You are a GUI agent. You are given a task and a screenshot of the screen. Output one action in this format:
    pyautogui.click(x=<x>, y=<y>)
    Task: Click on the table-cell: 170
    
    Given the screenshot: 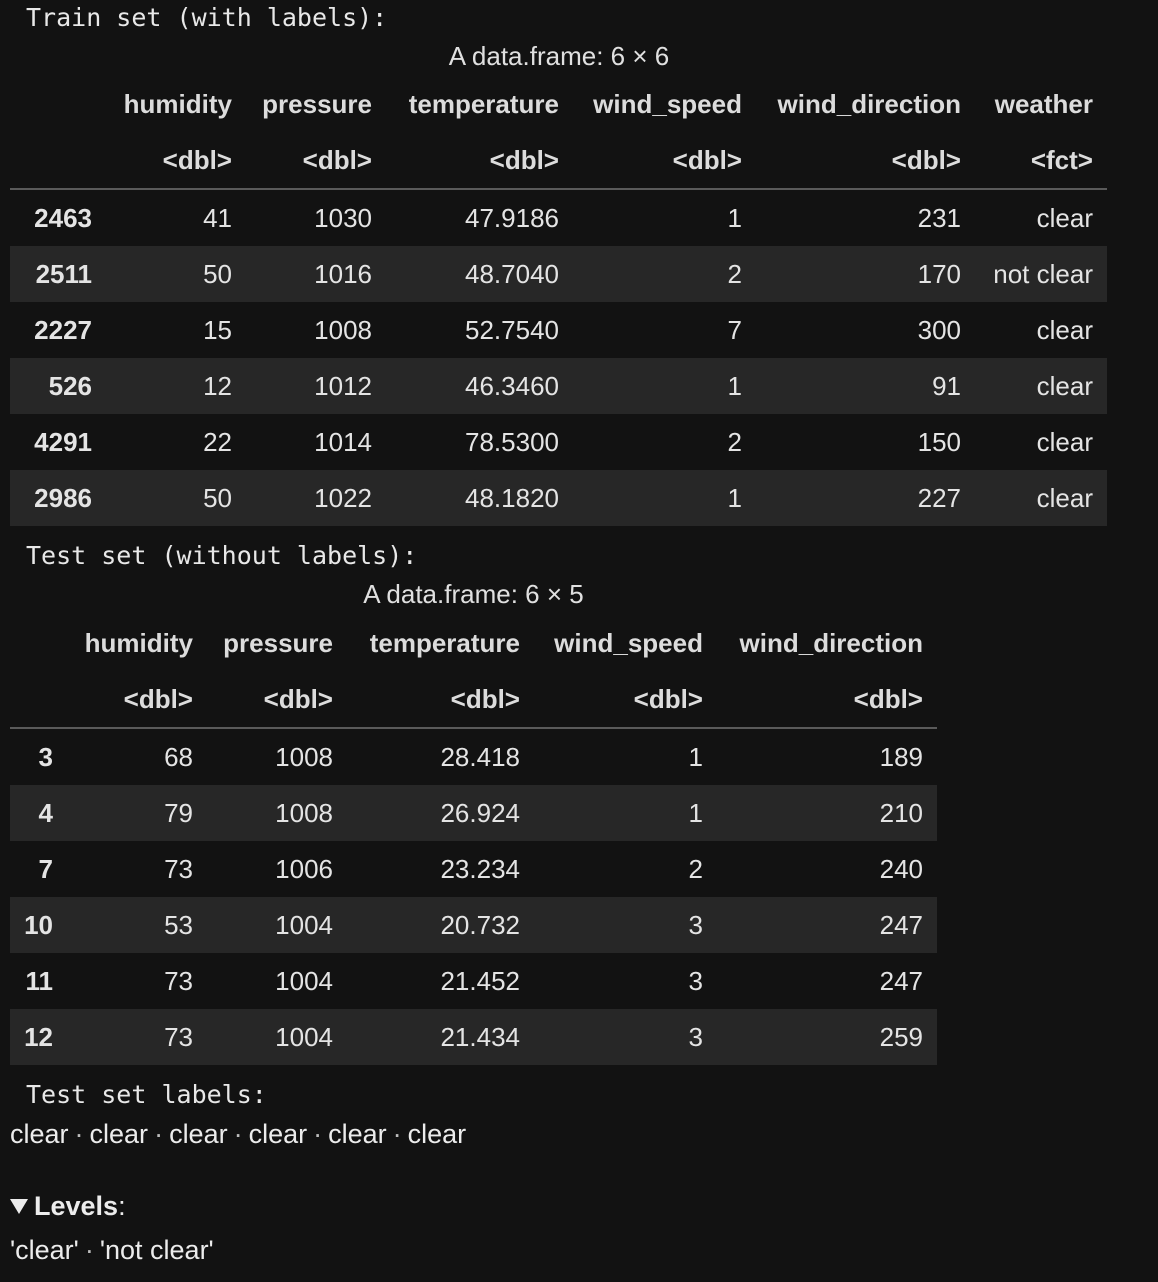 What is the action you would take?
    pyautogui.click(x=939, y=273)
    